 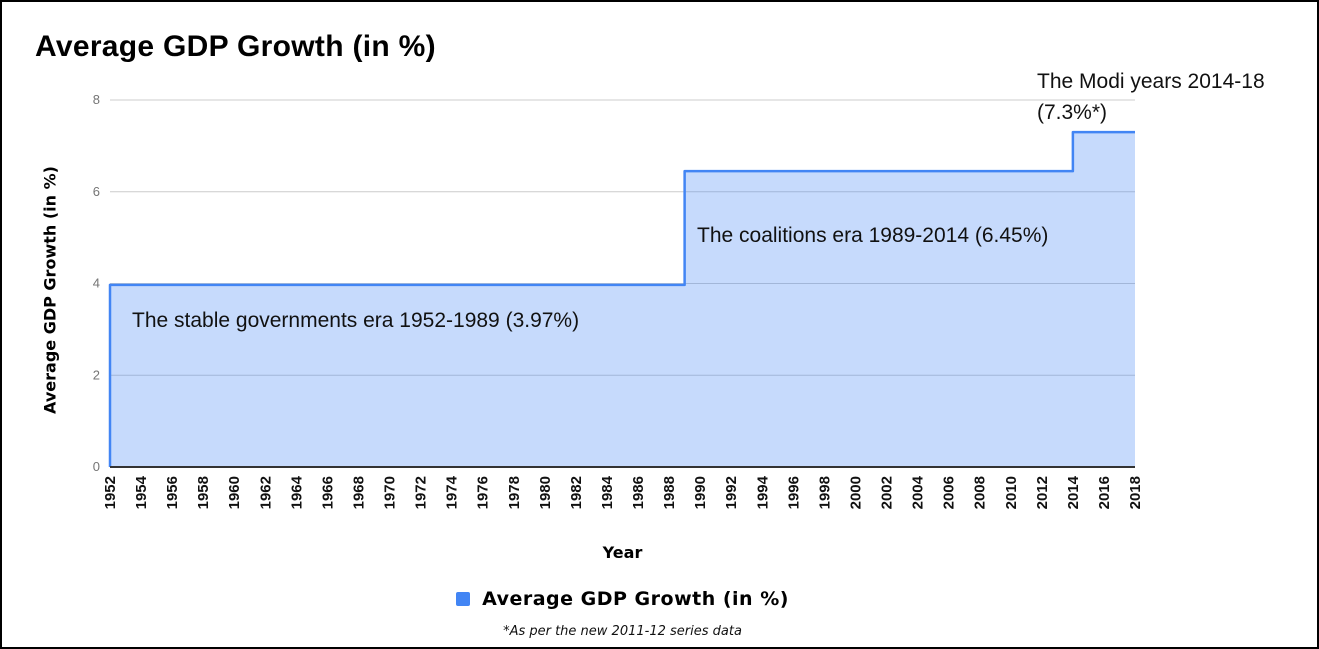 I want to click on svg-text: 2014, so click(x=1073, y=492).